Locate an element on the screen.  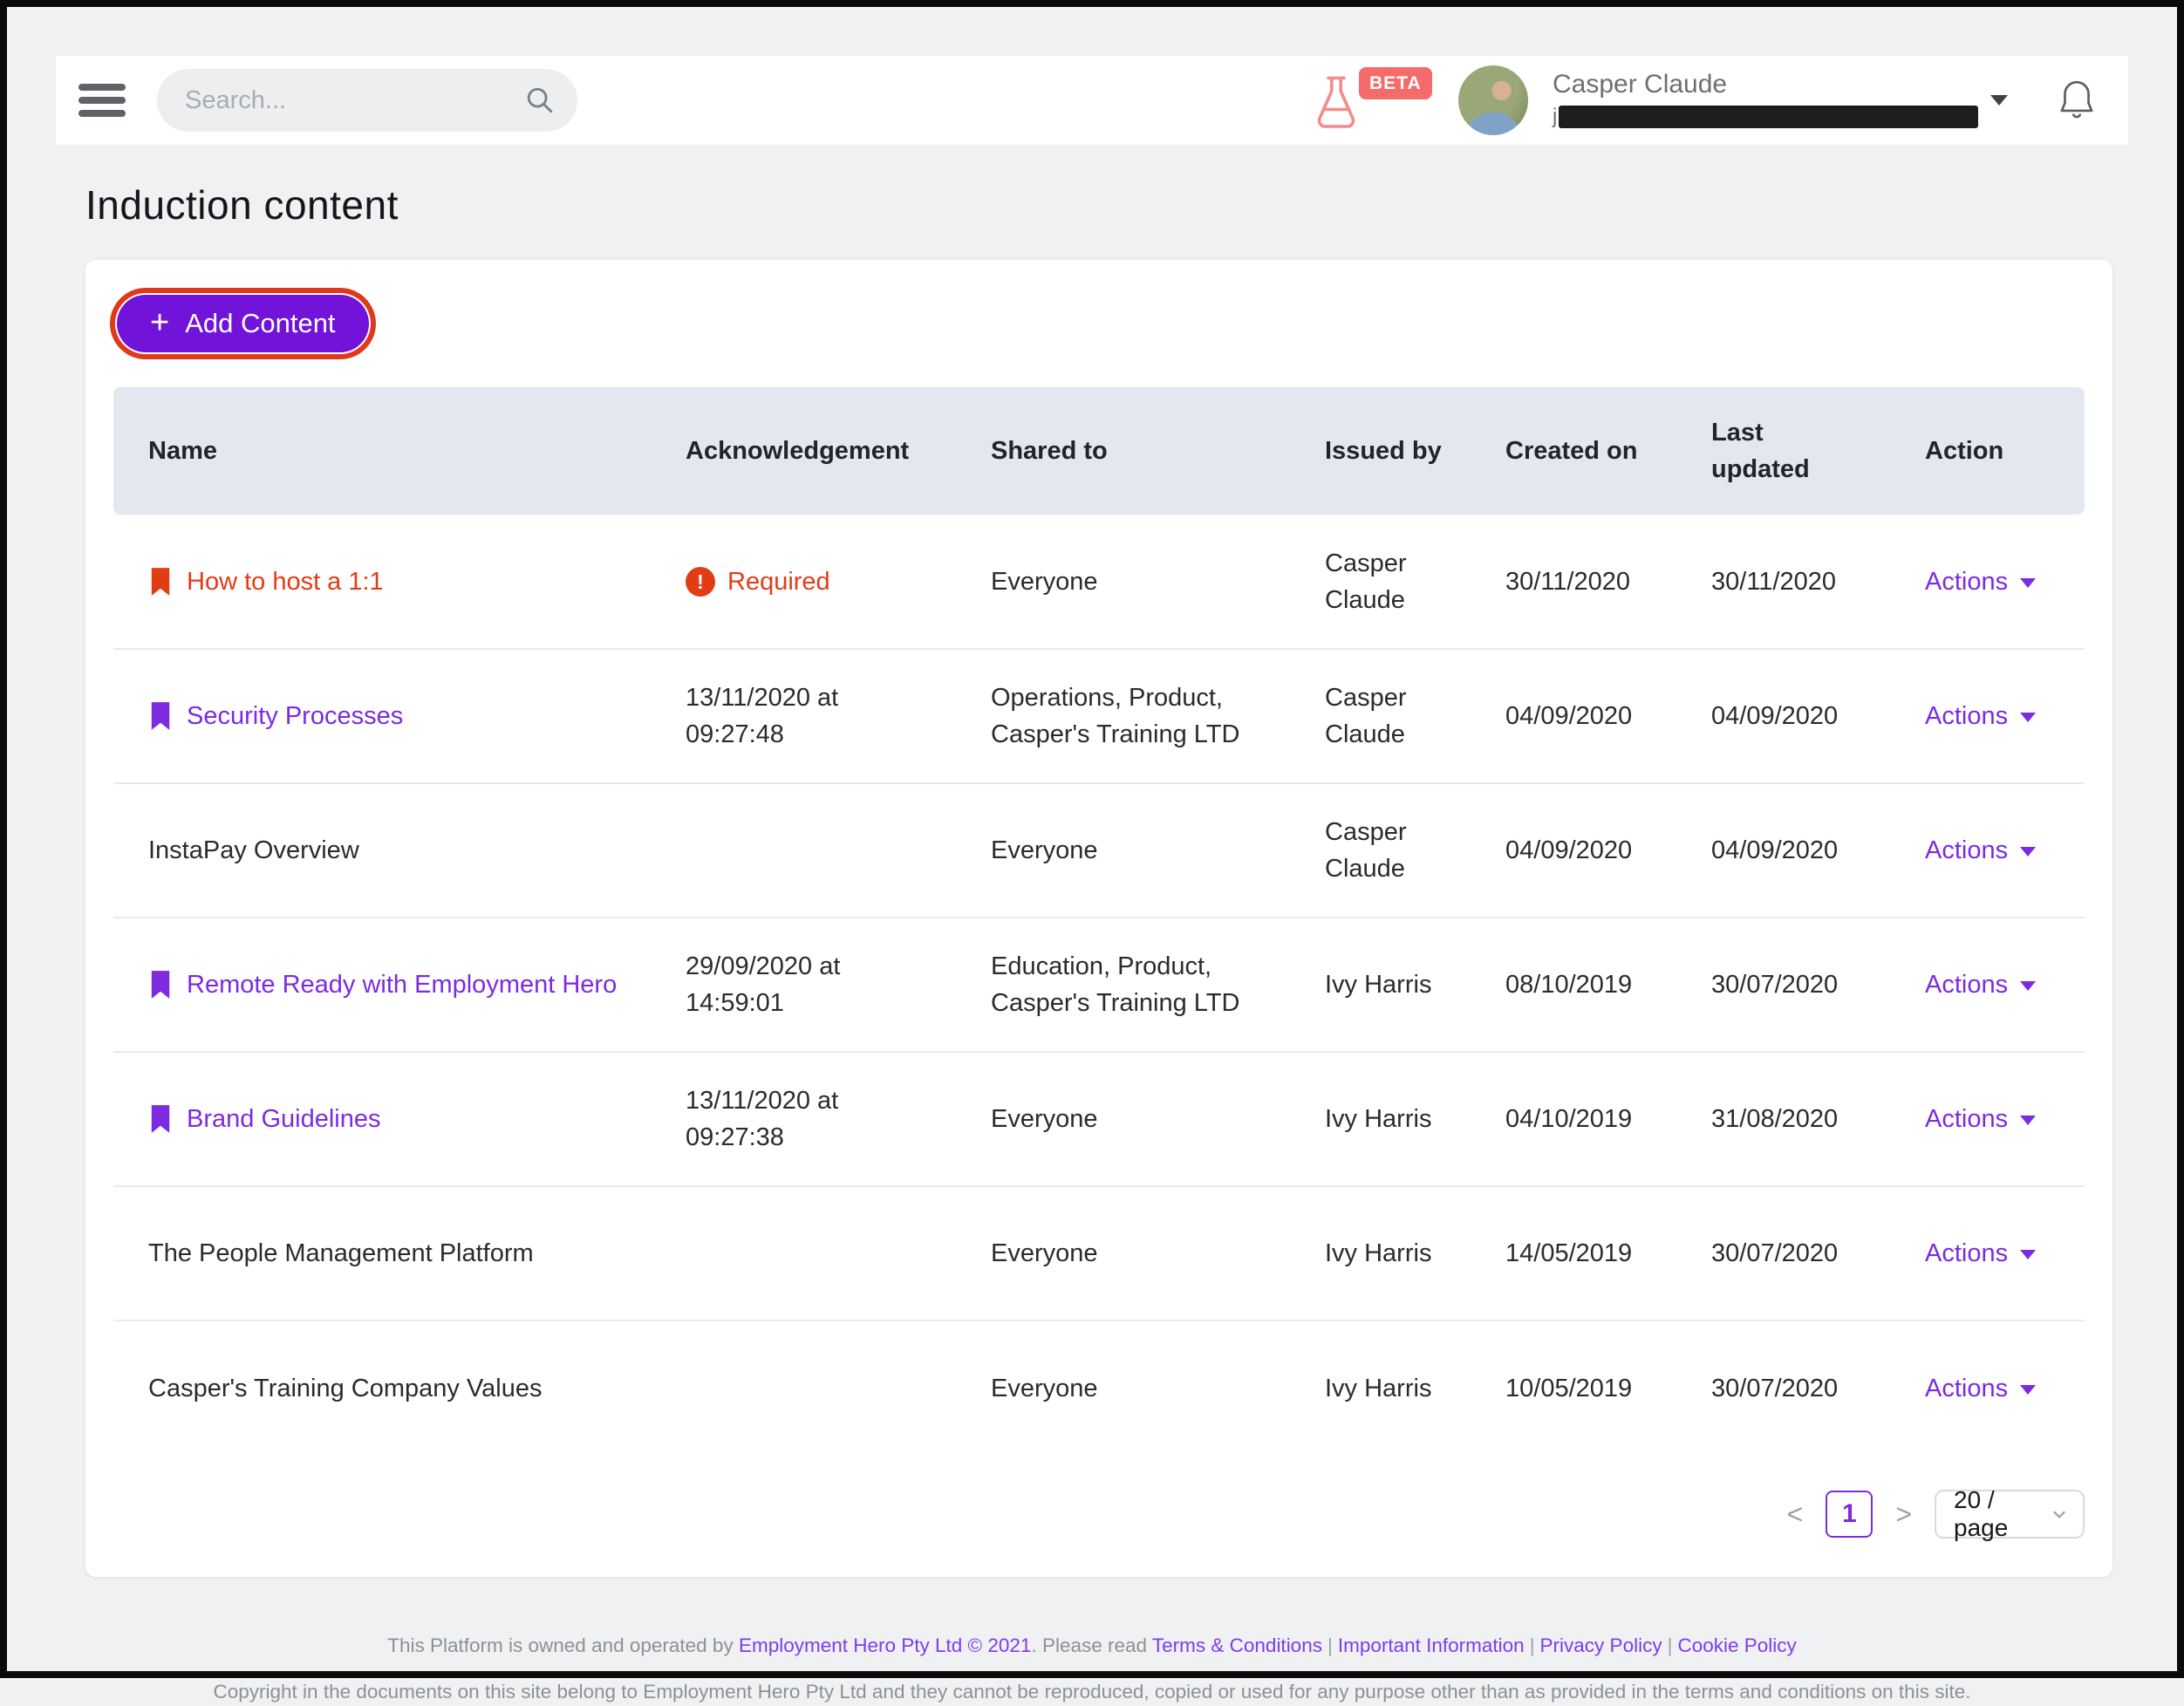
footer-link-terms: Terms & Conditions is located at coordinates (1236, 1645).